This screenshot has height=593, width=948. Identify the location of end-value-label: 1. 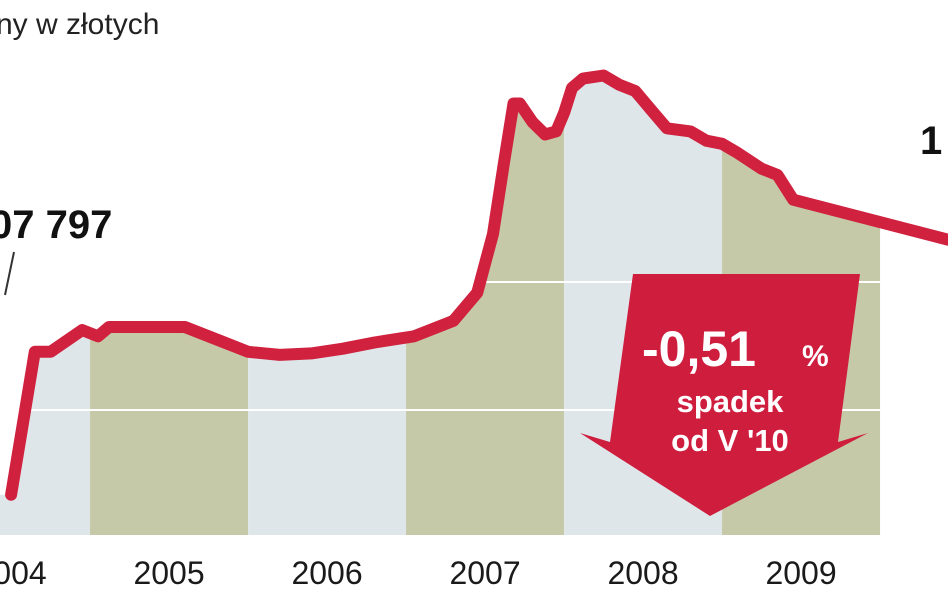
(931, 141).